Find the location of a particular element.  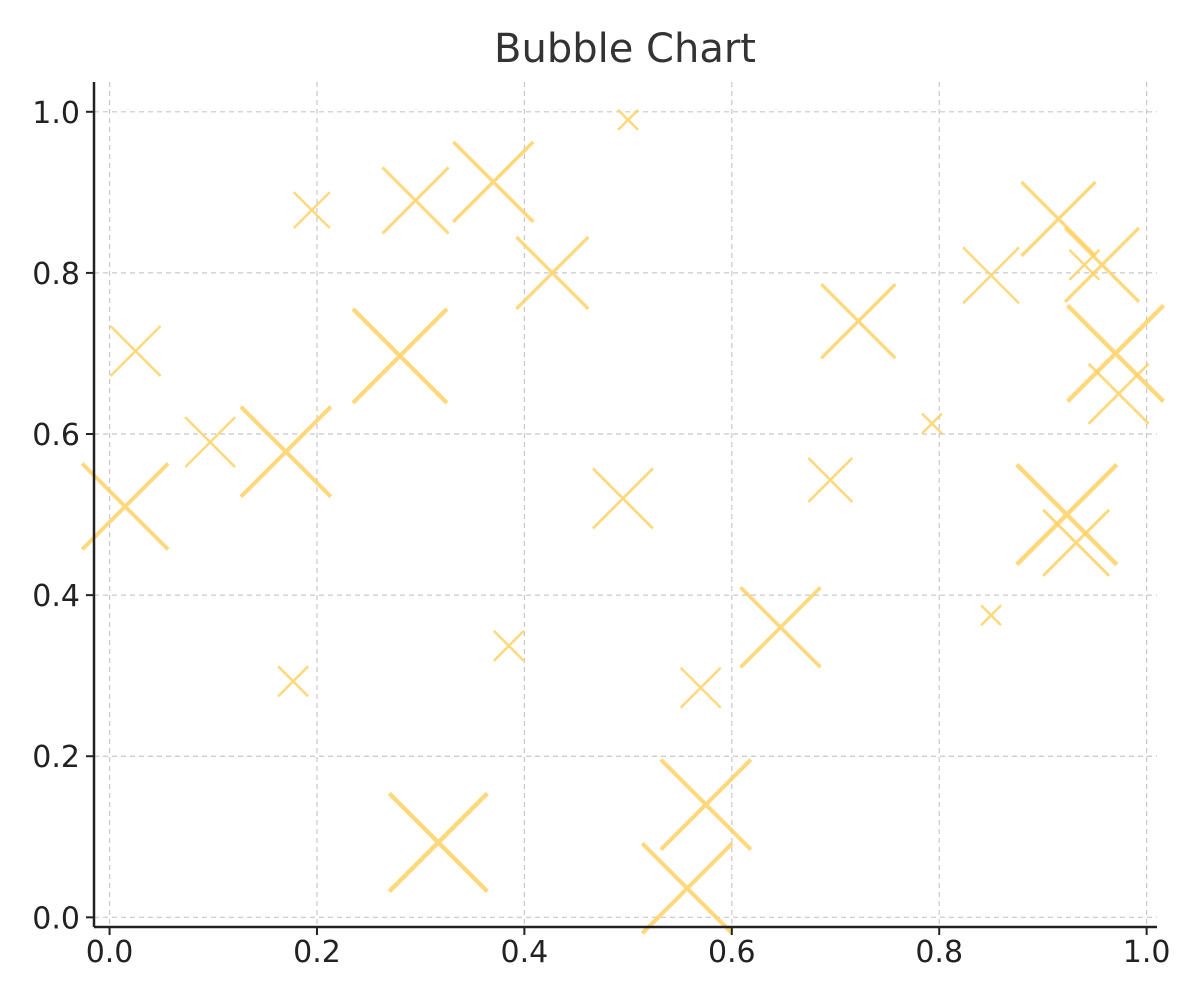

y-tick-label: 0.8 is located at coordinates (56, 274).